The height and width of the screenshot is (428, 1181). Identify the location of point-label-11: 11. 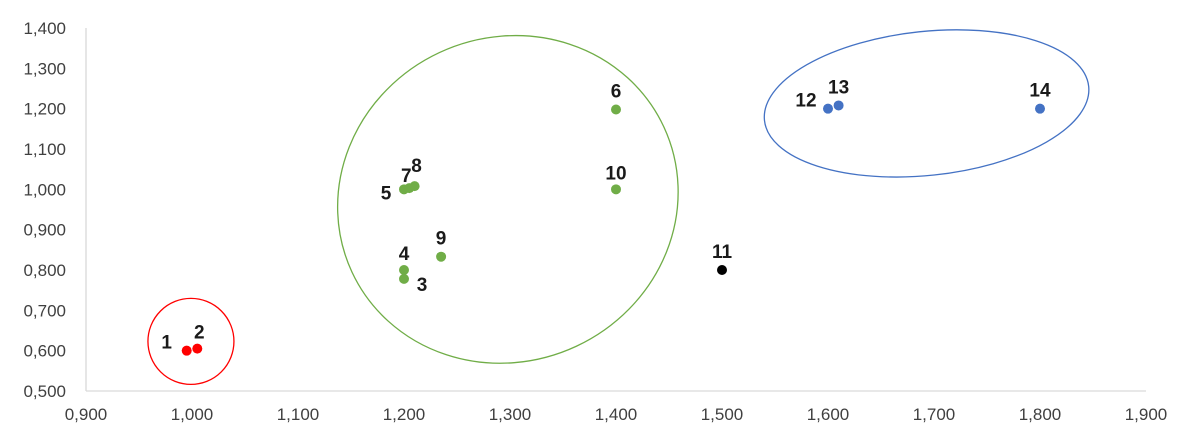
(722, 252).